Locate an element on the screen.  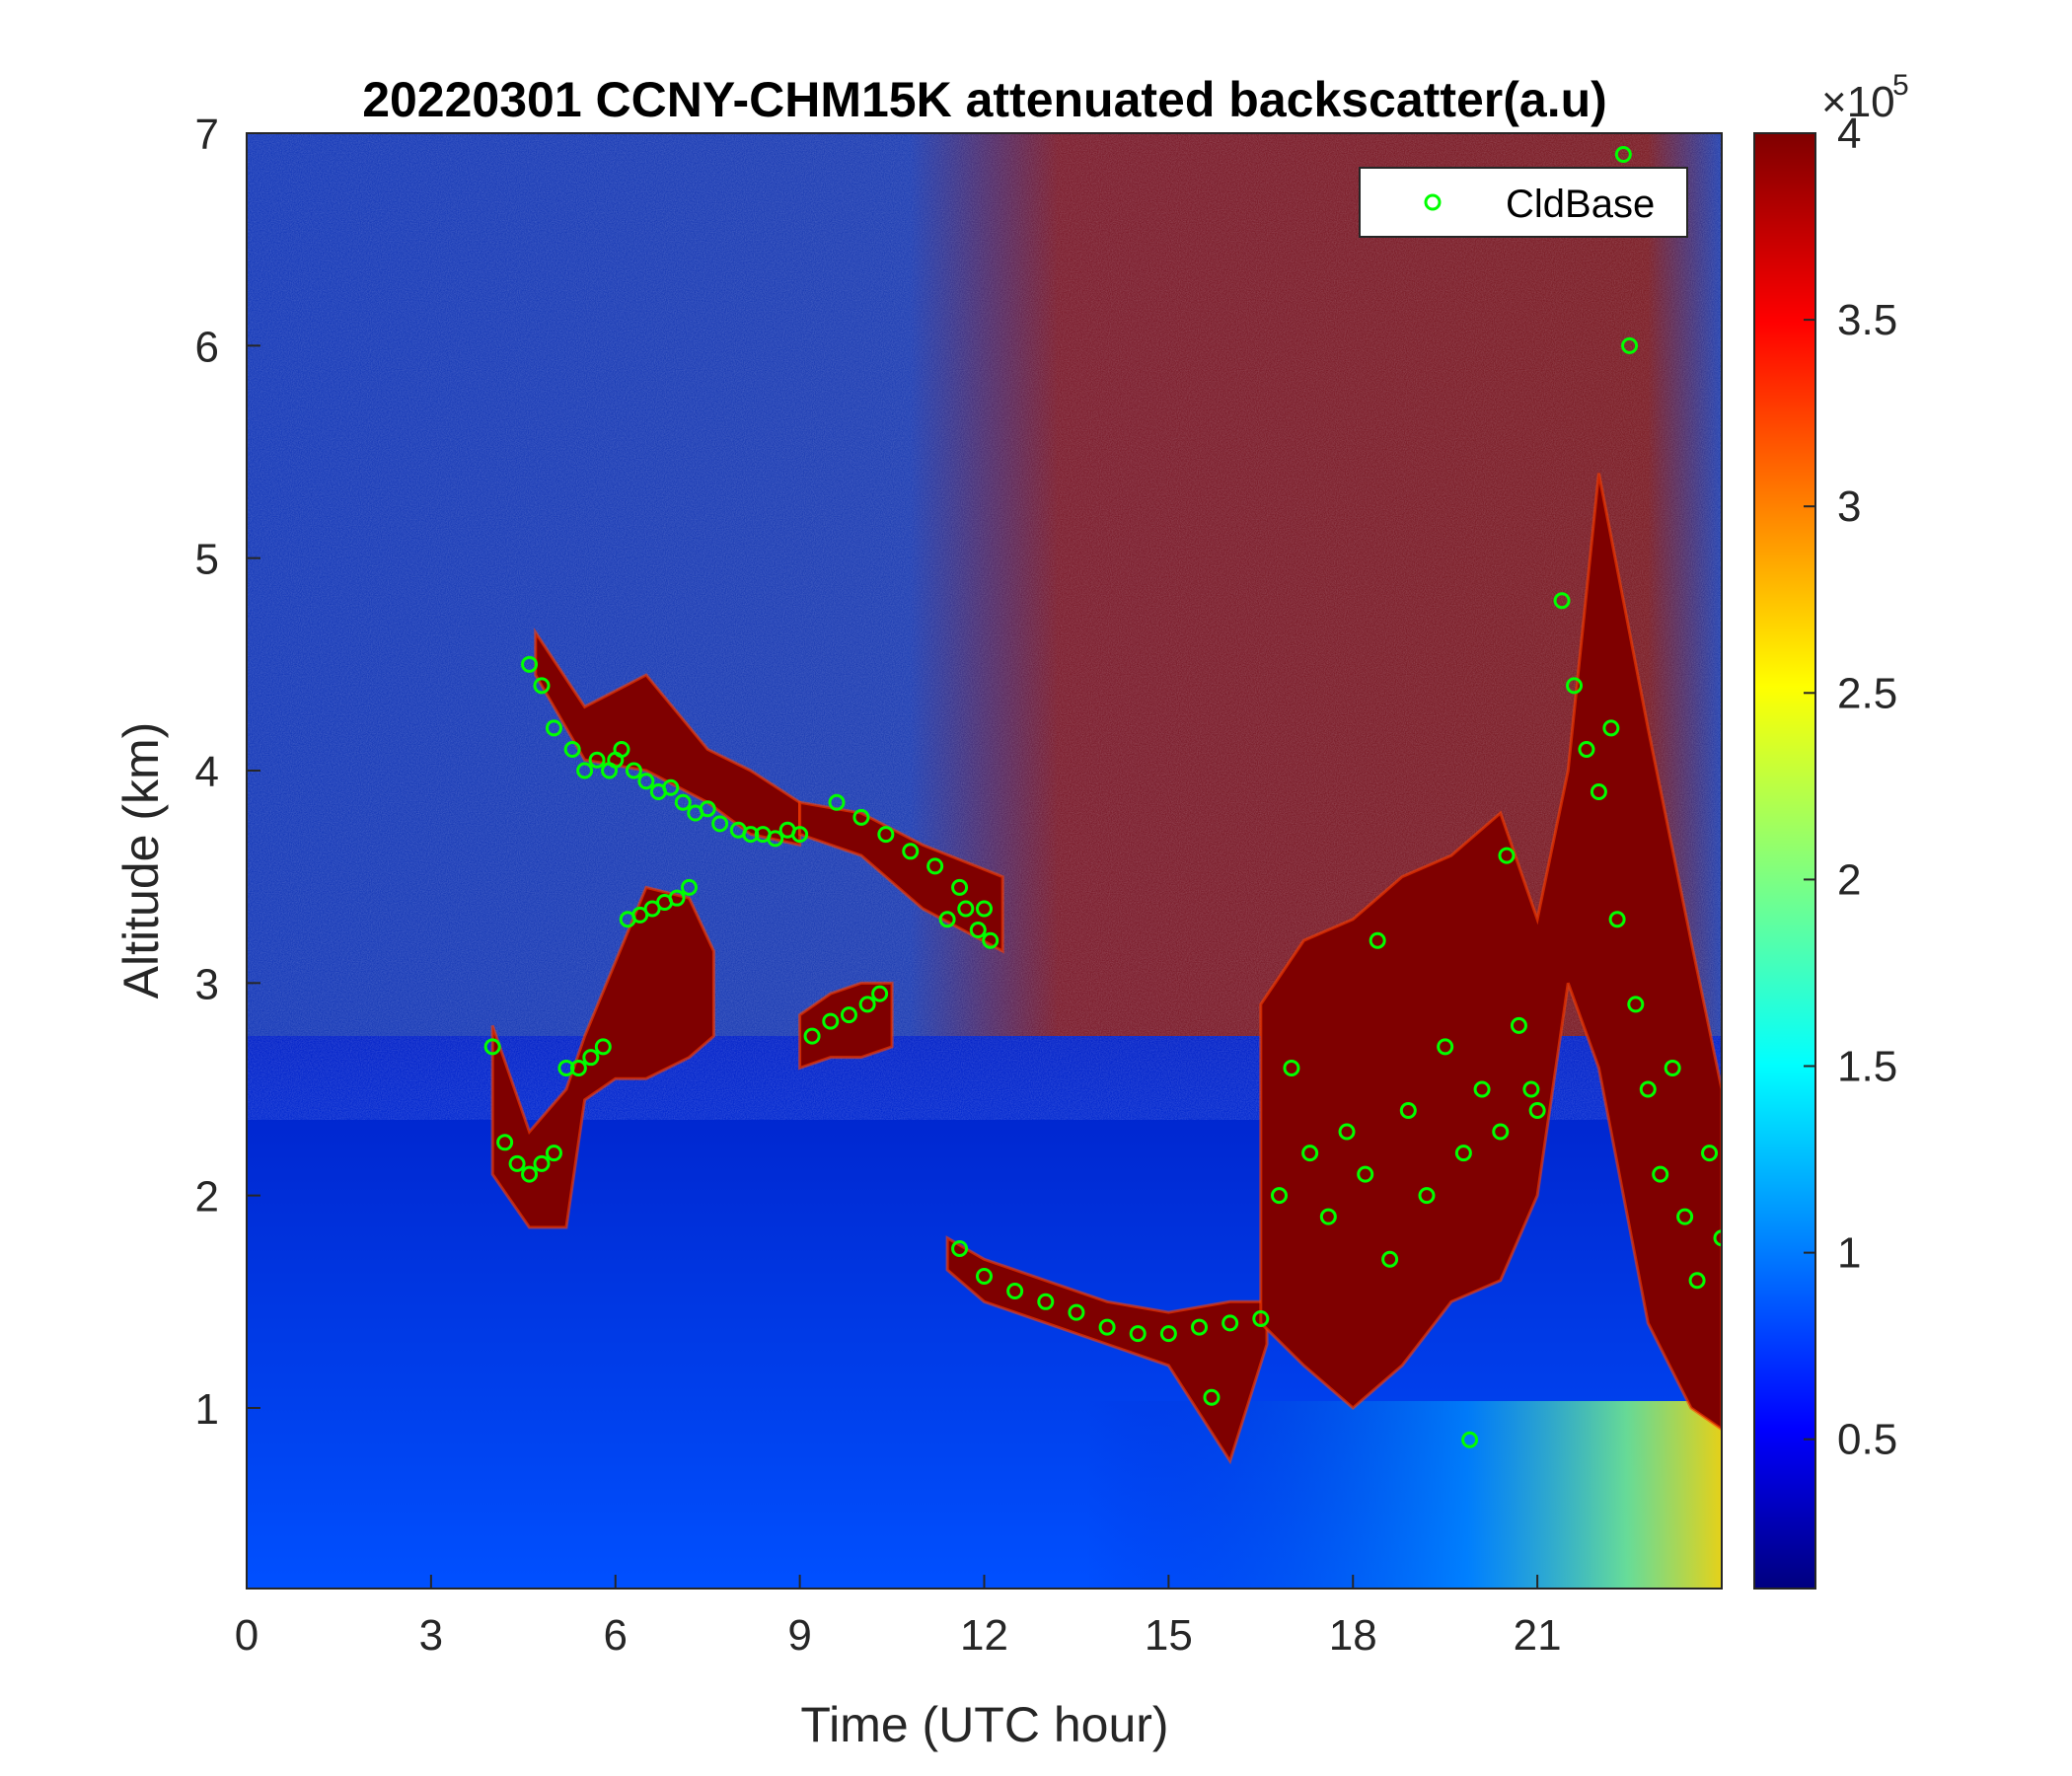
colorbar-tick-label: 1 is located at coordinates (1849, 1254).